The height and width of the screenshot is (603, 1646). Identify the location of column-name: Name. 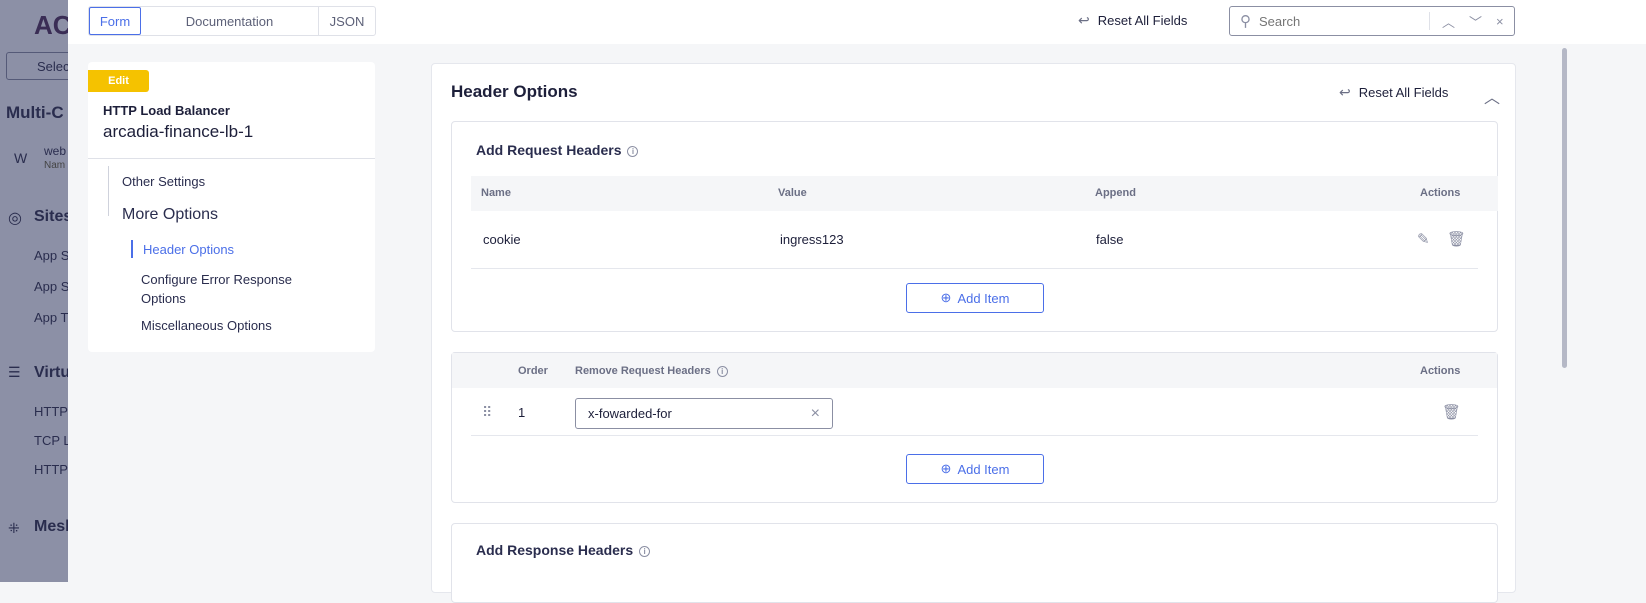
(496, 193).